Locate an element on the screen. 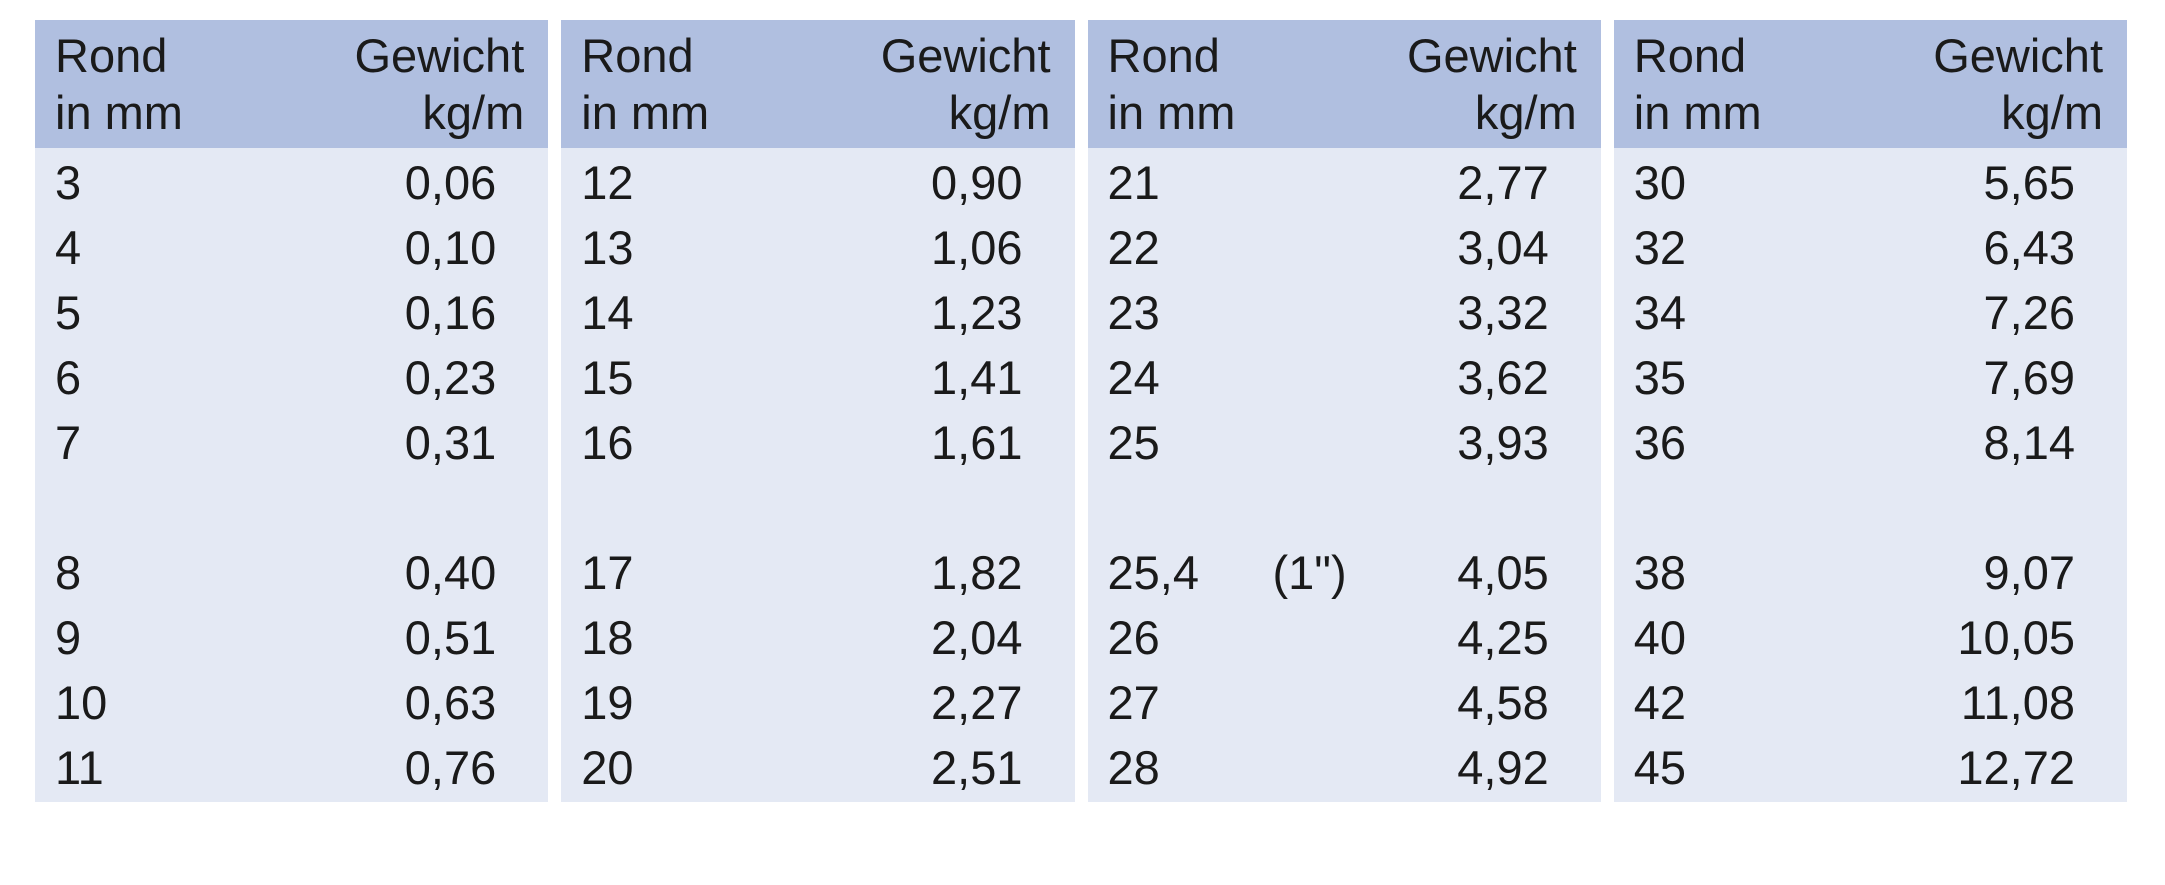 This screenshot has height=885, width=2165. rond-value: 24 is located at coordinates (1133, 377).